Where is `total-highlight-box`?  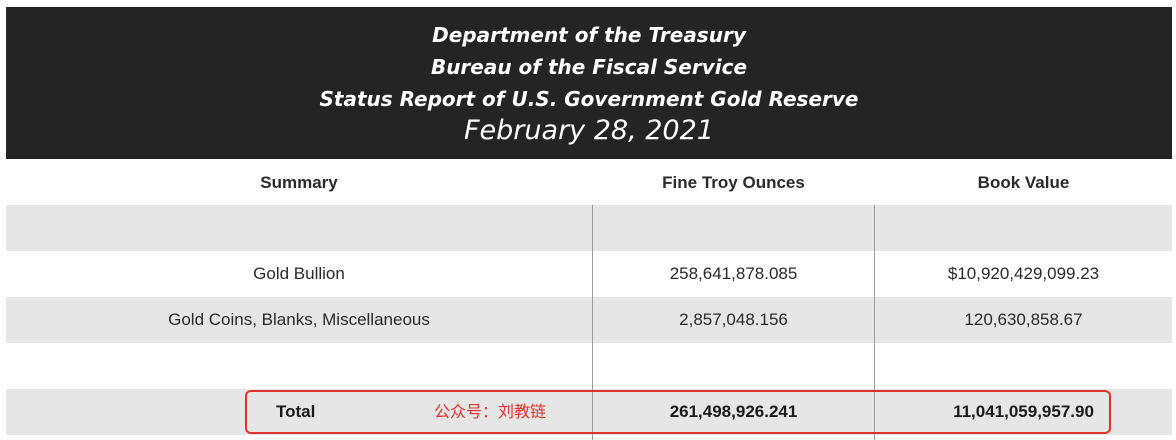
total-highlight-box is located at coordinates (678, 412).